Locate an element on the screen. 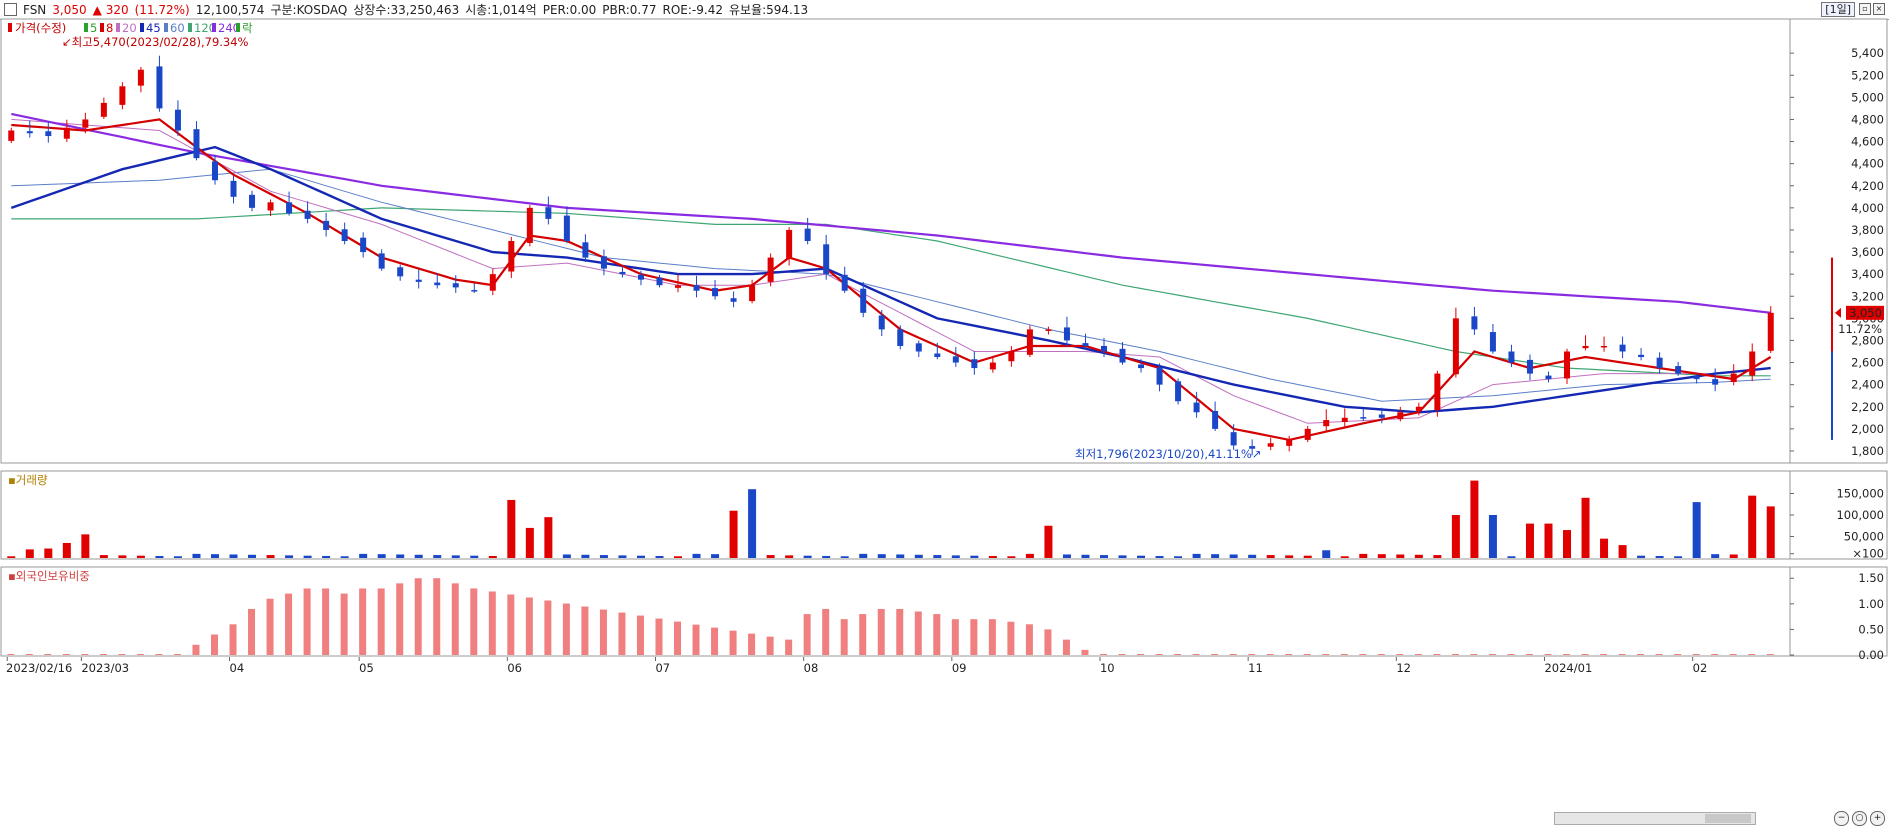 The height and width of the screenshot is (826, 1889). period-button: [1일] is located at coordinates (1838, 9).